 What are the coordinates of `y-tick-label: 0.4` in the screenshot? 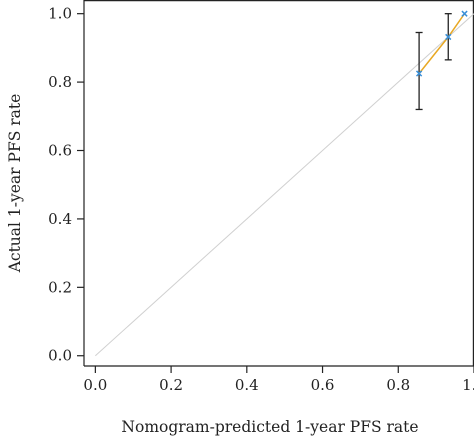 It's located at (60, 219).